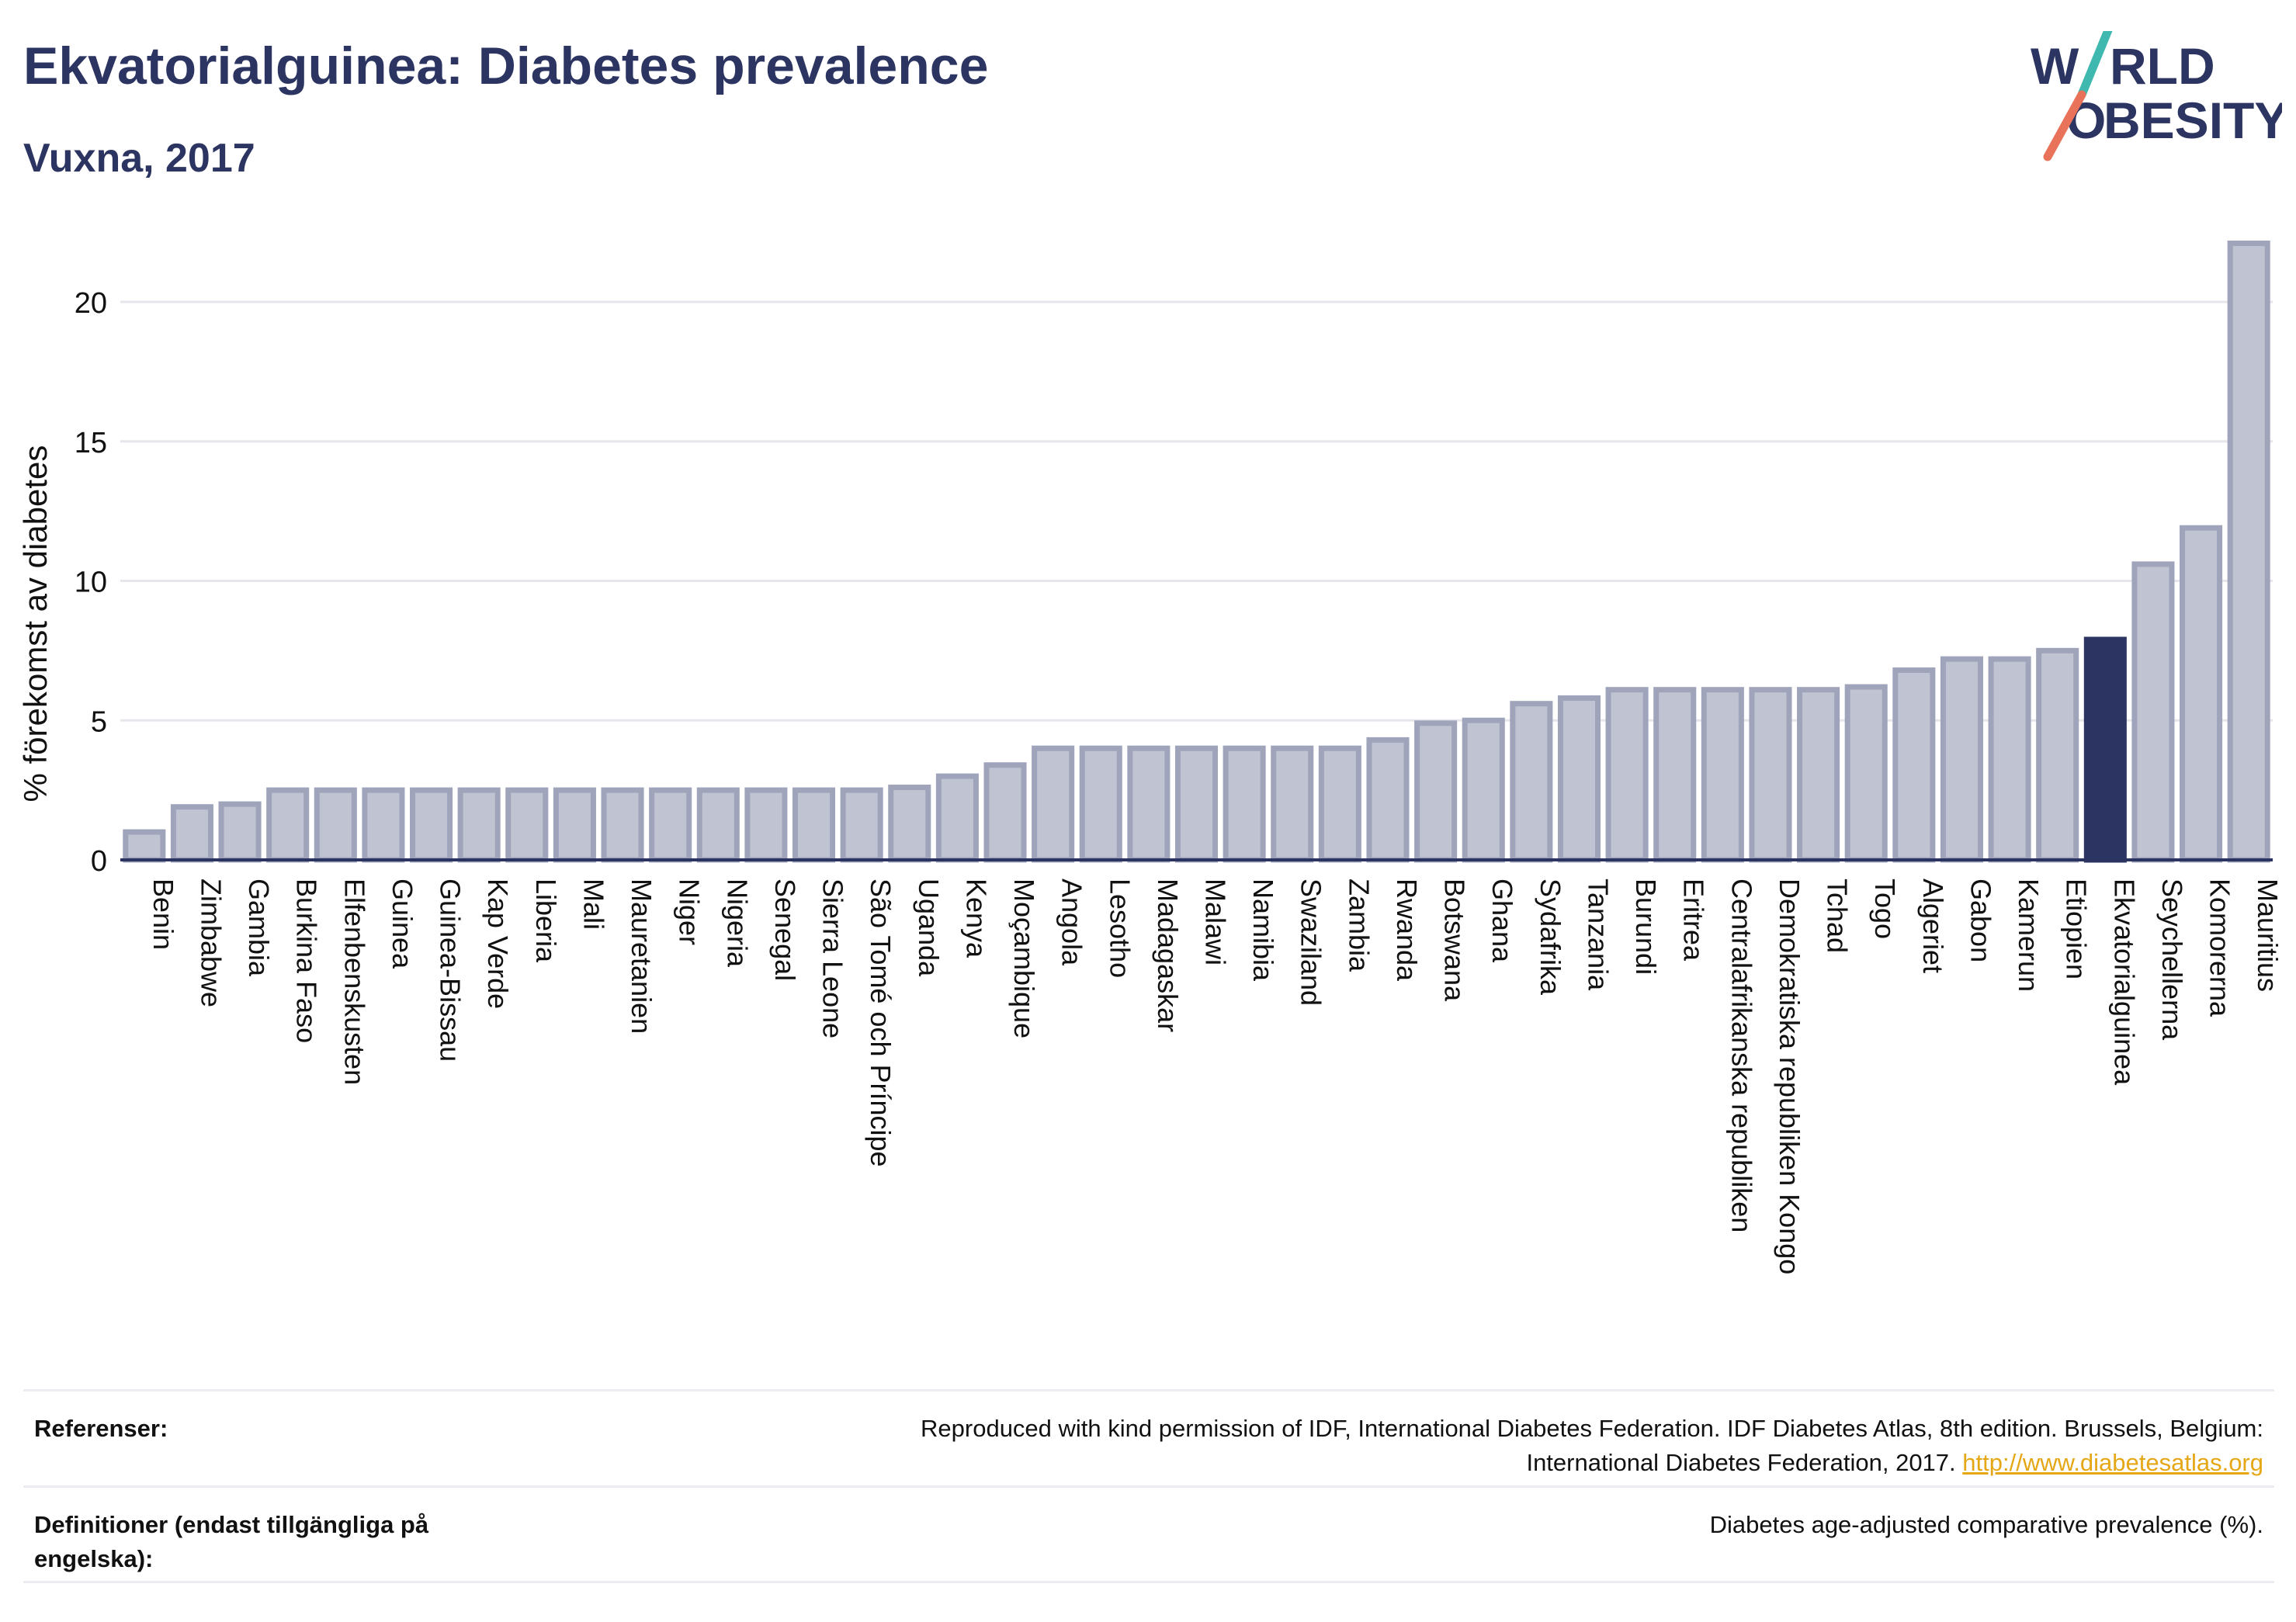 The height and width of the screenshot is (1622, 2296). I want to click on x-tick-label: Ghana, so click(1502, 921).